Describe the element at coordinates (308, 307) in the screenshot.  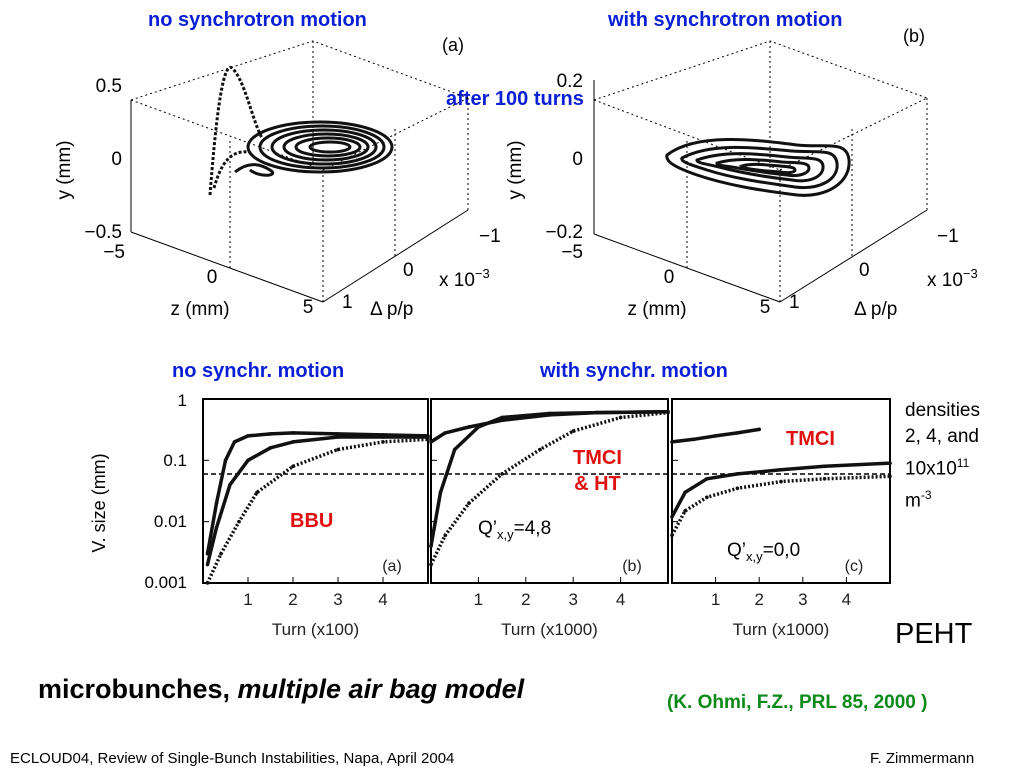
I see `plot3d-a-ztick: 5` at that location.